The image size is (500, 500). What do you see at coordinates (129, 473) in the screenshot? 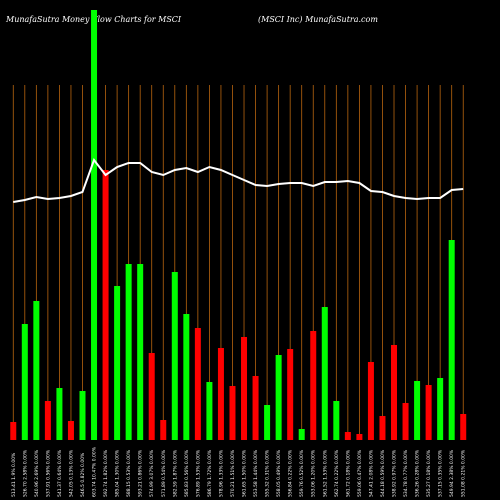
I see `x-tick-label: 588.15 0.53% 0.00%` at bounding box center [129, 473].